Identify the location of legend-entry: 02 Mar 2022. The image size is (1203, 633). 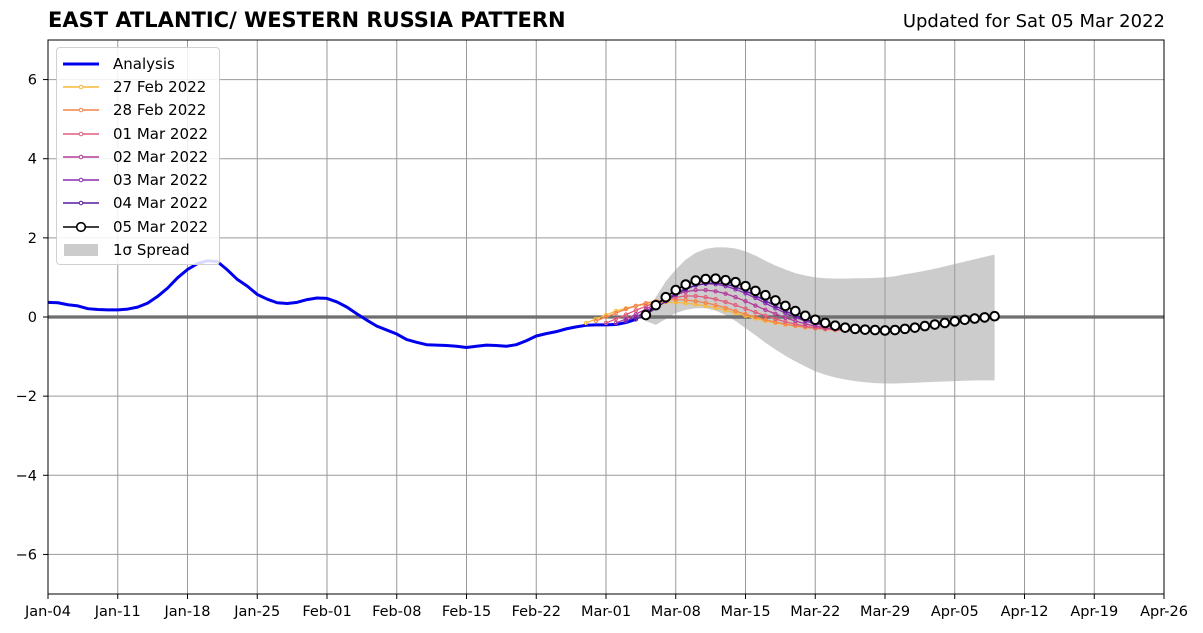
(138, 156).